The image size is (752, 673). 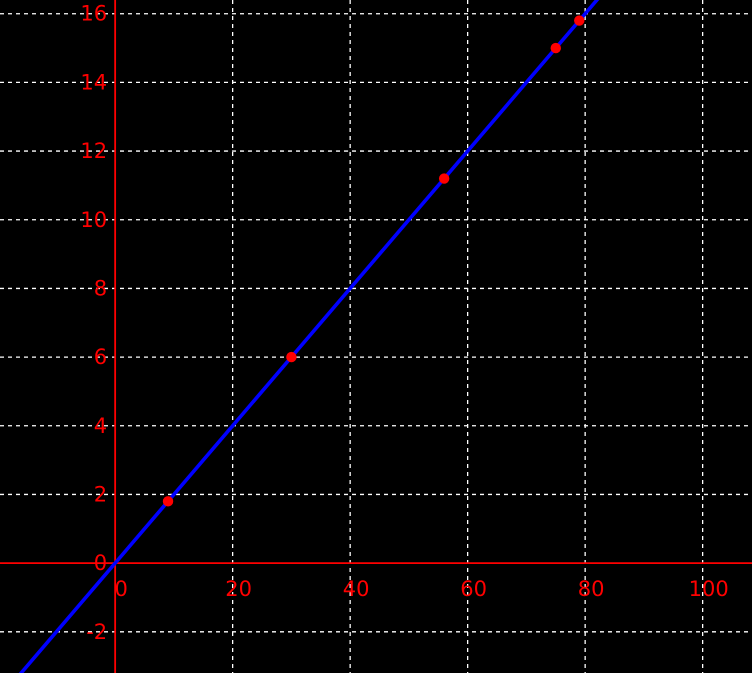 What do you see at coordinates (100, 426) in the screenshot?
I see `y-tick-label: 4` at bounding box center [100, 426].